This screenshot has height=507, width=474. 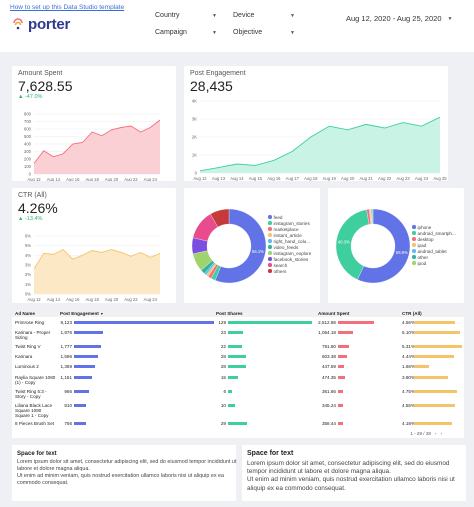 I want to click on ad-name-line: Square 1080, so click(x=28, y=410).